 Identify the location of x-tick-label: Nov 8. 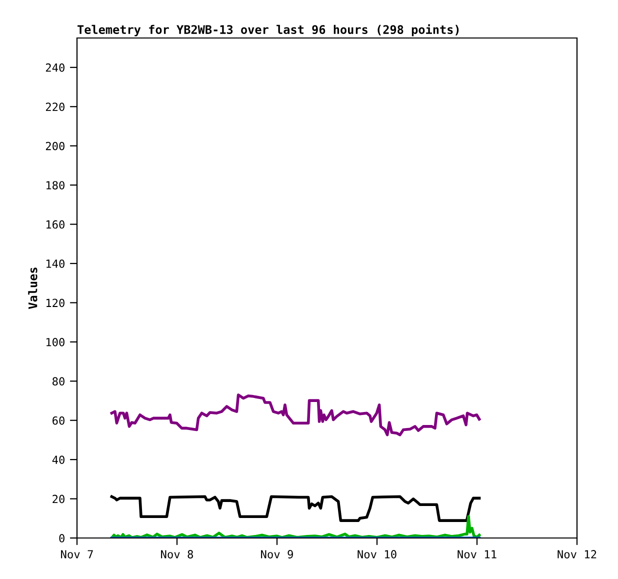
(177, 554).